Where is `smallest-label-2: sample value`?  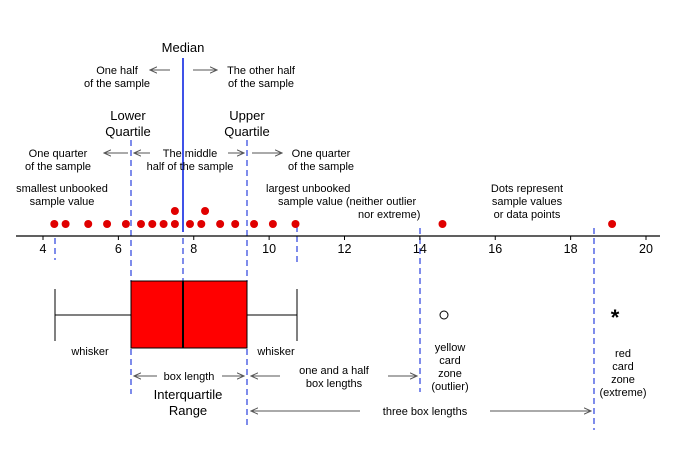 smallest-label-2: sample value is located at coordinates (62, 202).